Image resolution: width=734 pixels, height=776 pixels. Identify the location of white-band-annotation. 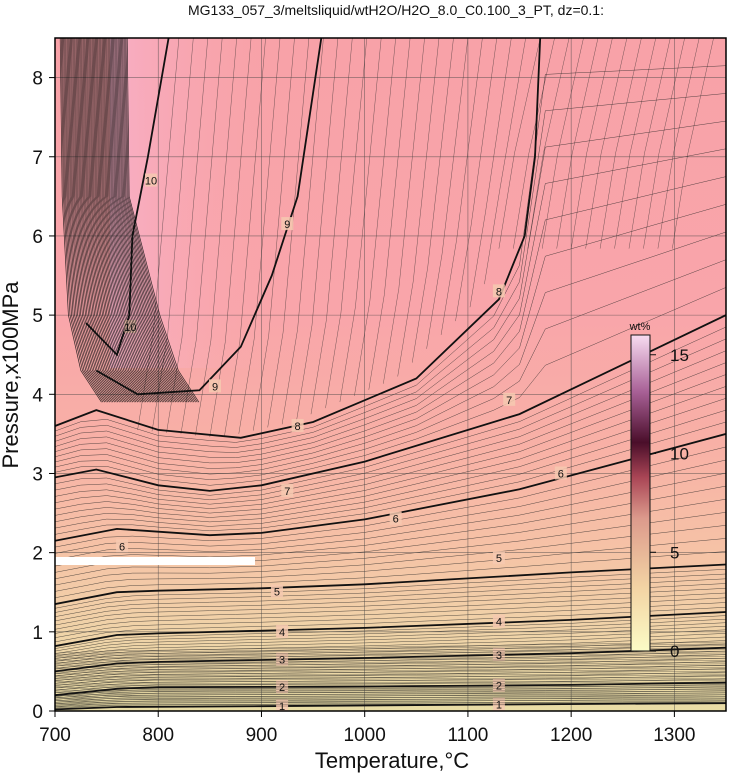
(155, 561).